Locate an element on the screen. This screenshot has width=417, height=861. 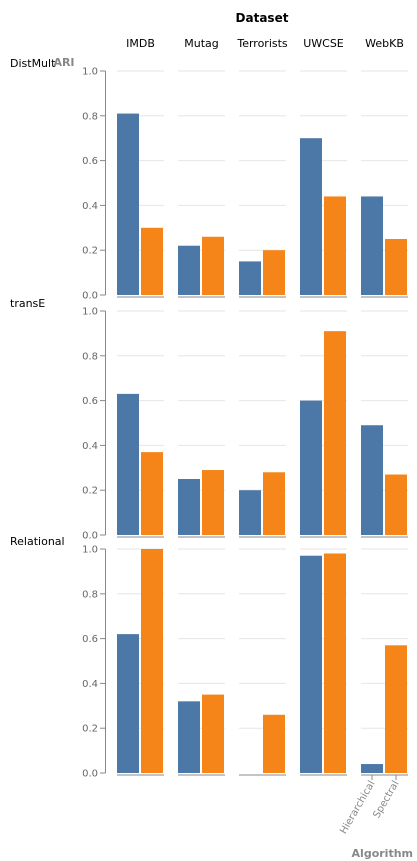
column-facet-title: Dataset is located at coordinates (262, 18).